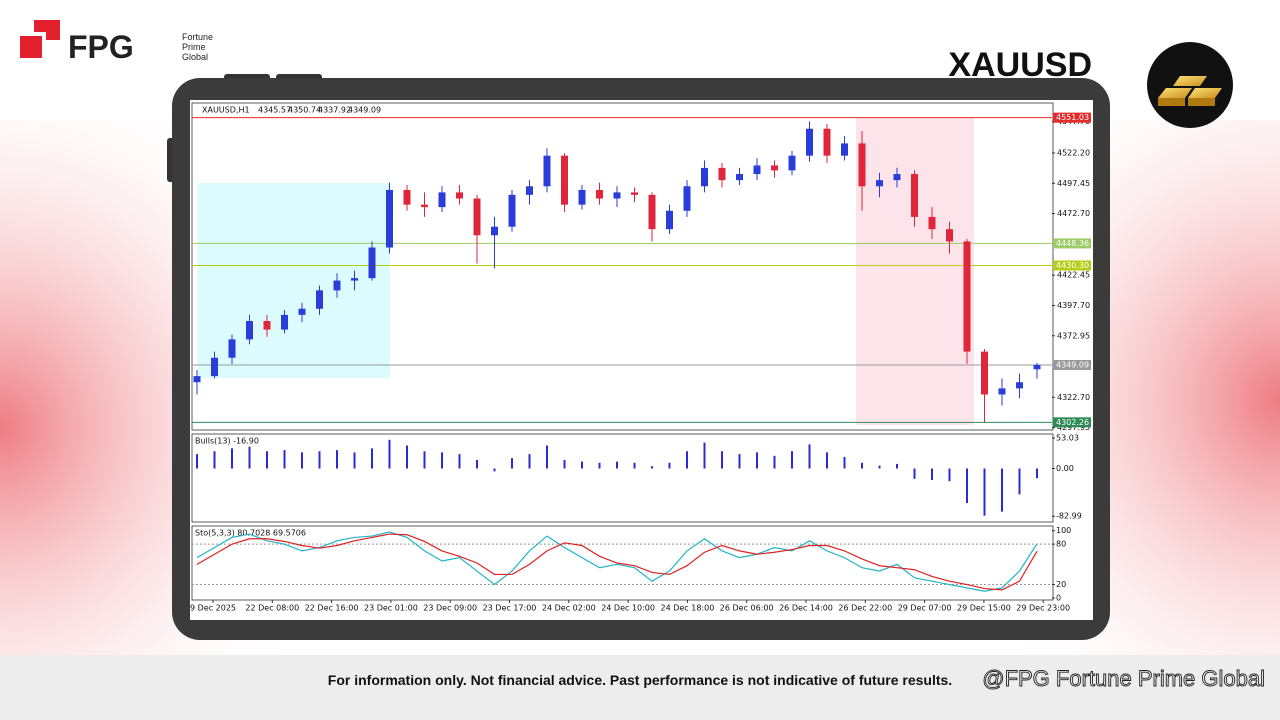 This screenshot has width=1280, height=720. I want to click on chart-title: XAUUSD,H1, so click(226, 110).